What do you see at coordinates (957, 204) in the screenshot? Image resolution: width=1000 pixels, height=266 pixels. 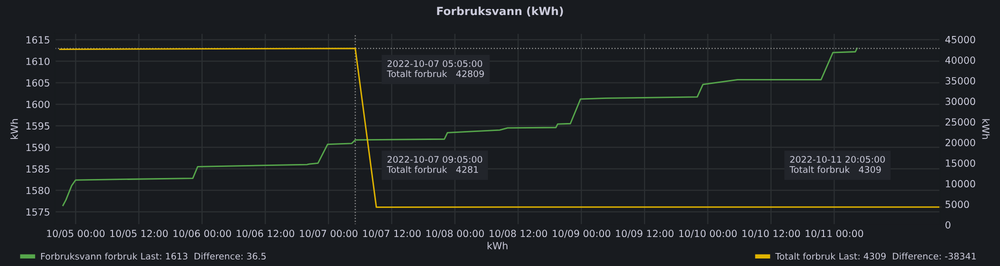 I see `y2-tick-label: 5000` at bounding box center [957, 204].